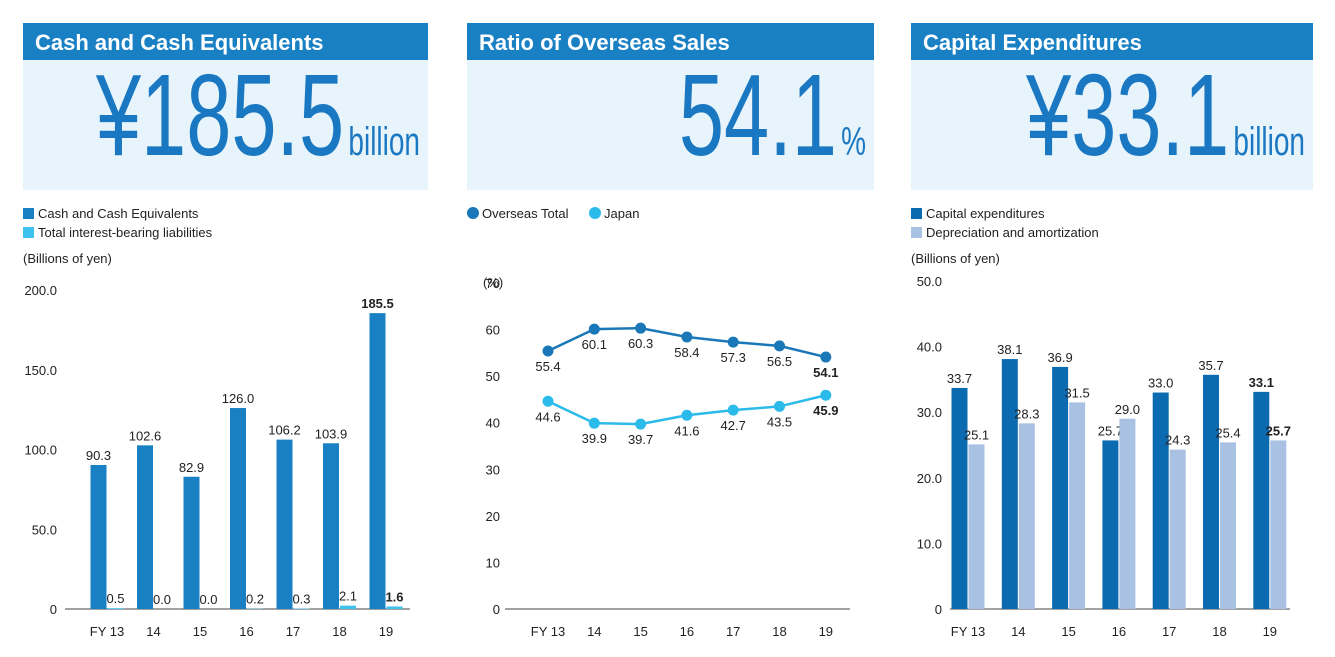 This screenshot has width=1335, height=657. Describe the element at coordinates (1110, 430) in the screenshot. I see `value-label: 25.7` at that location.